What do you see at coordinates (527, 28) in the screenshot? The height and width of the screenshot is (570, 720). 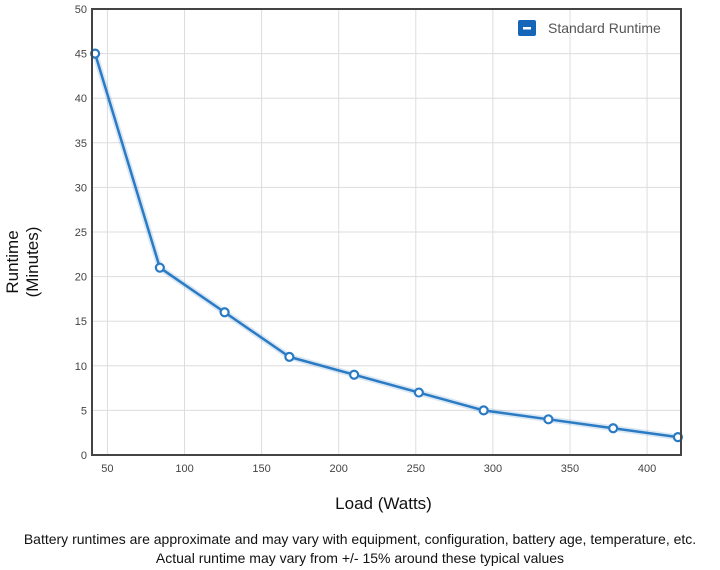 I see `legend-swatch-minus-icon` at bounding box center [527, 28].